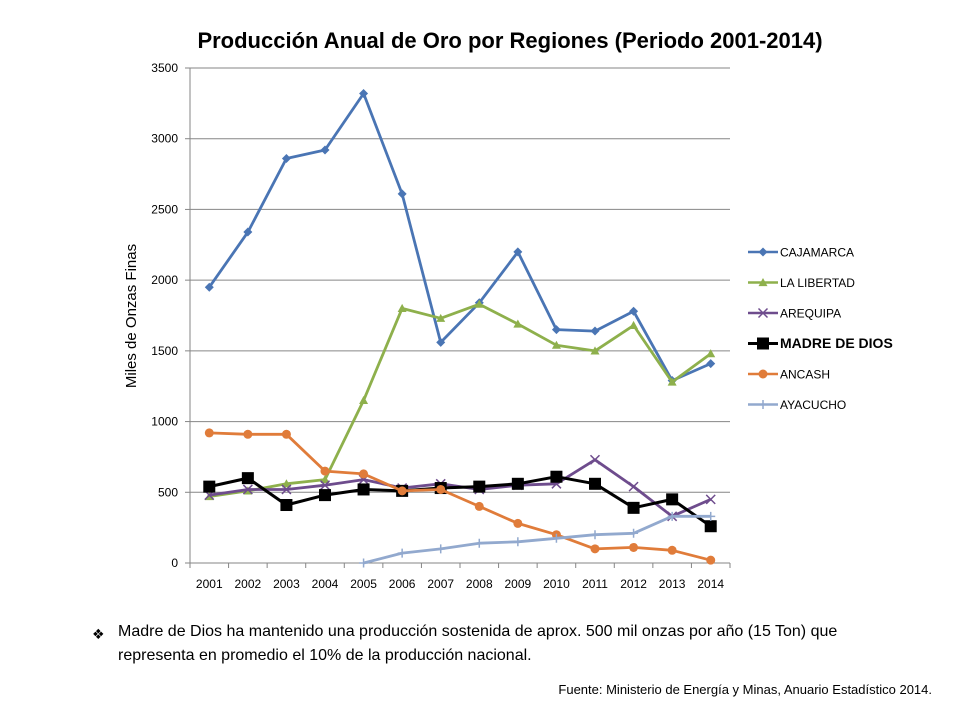 This screenshot has height=720, width=960. What do you see at coordinates (805, 375) in the screenshot?
I see `legend-label-ancash: ANCASH` at bounding box center [805, 375].